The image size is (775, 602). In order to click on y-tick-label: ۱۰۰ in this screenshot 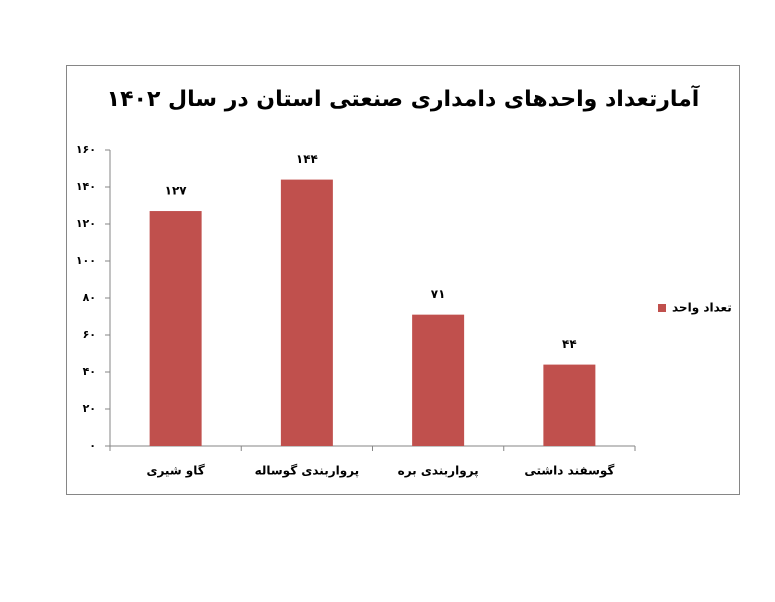, I will do `click(86, 260)`.